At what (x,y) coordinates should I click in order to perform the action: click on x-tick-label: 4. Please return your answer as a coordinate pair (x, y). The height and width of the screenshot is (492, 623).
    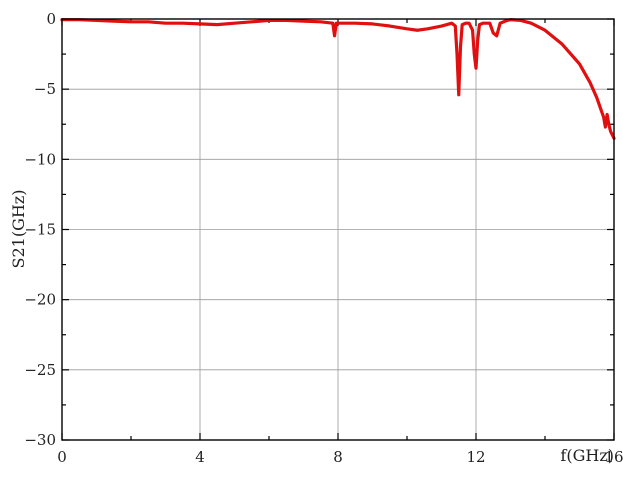
    Looking at the image, I should click on (200, 457).